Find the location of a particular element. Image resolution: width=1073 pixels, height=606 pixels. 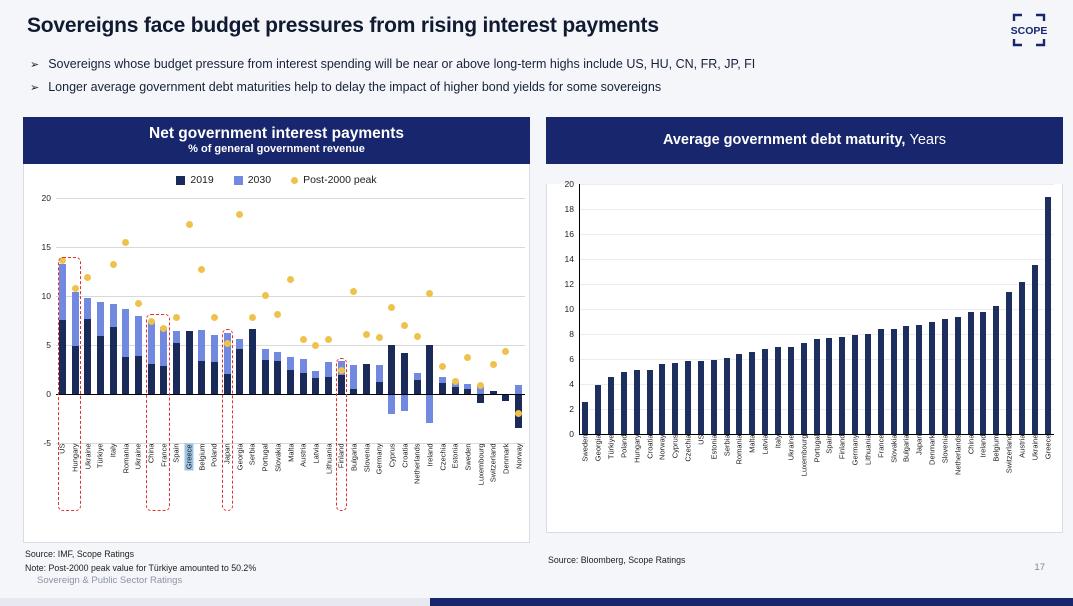

y-tick-label: 0 is located at coordinates (571, 434).